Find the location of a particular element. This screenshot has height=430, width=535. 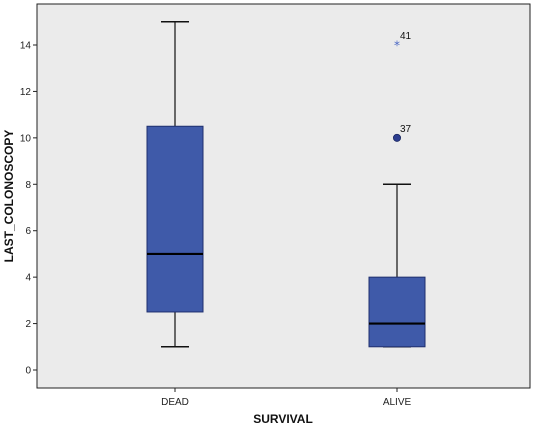

outlier-point is located at coordinates (396, 137).